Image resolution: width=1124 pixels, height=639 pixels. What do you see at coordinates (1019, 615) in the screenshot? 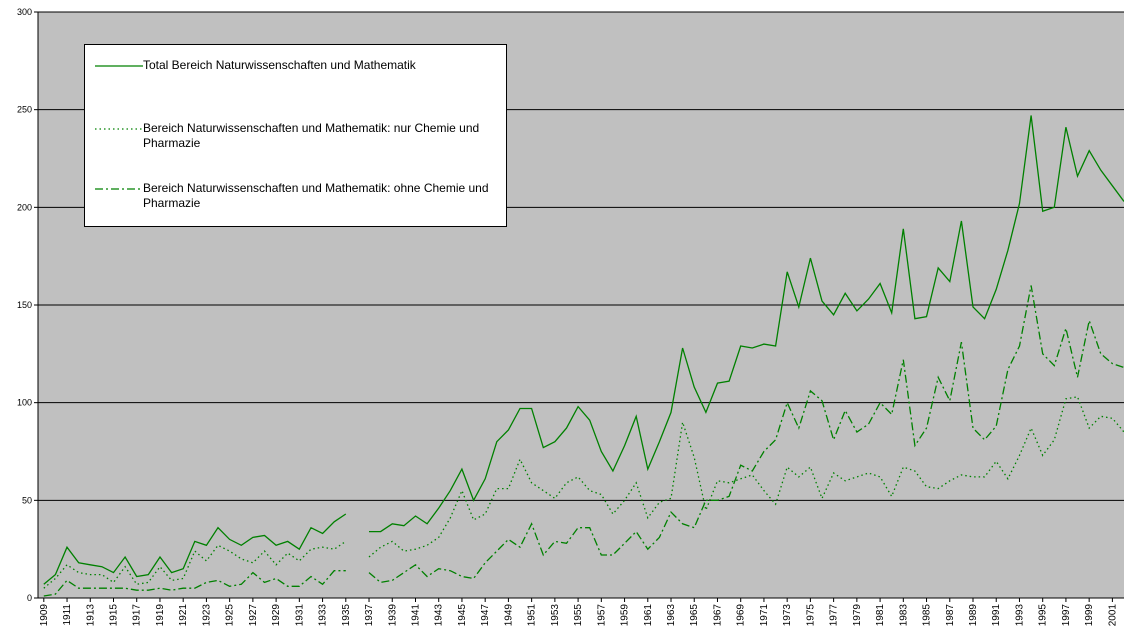
I see `x-tick-label: 1993` at bounding box center [1019, 615].